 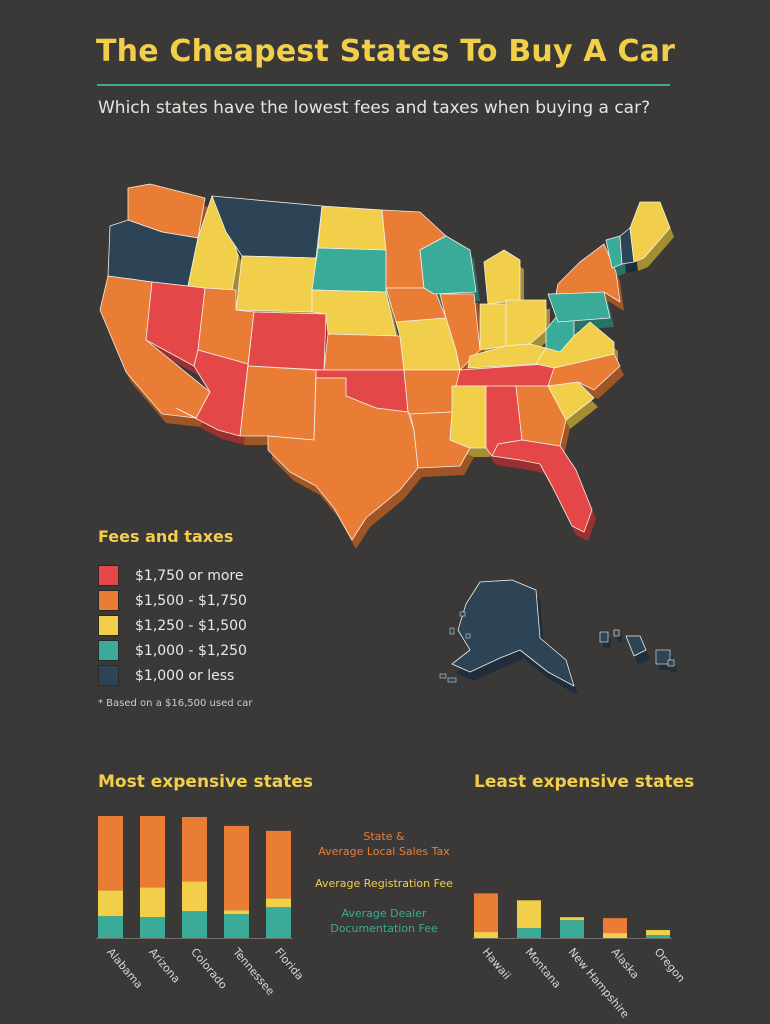 What do you see at coordinates (152, 902) in the screenshot?
I see `bar-segment-arizona-registration` at bounding box center [152, 902].